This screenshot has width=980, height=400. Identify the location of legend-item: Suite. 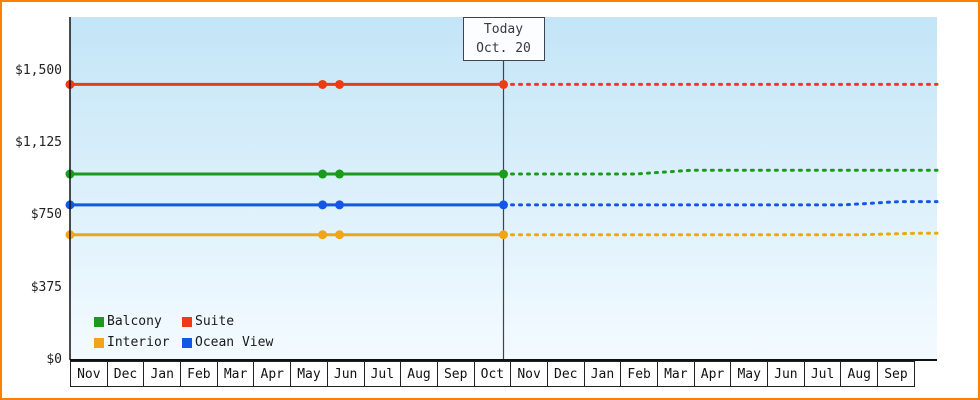
(227, 321).